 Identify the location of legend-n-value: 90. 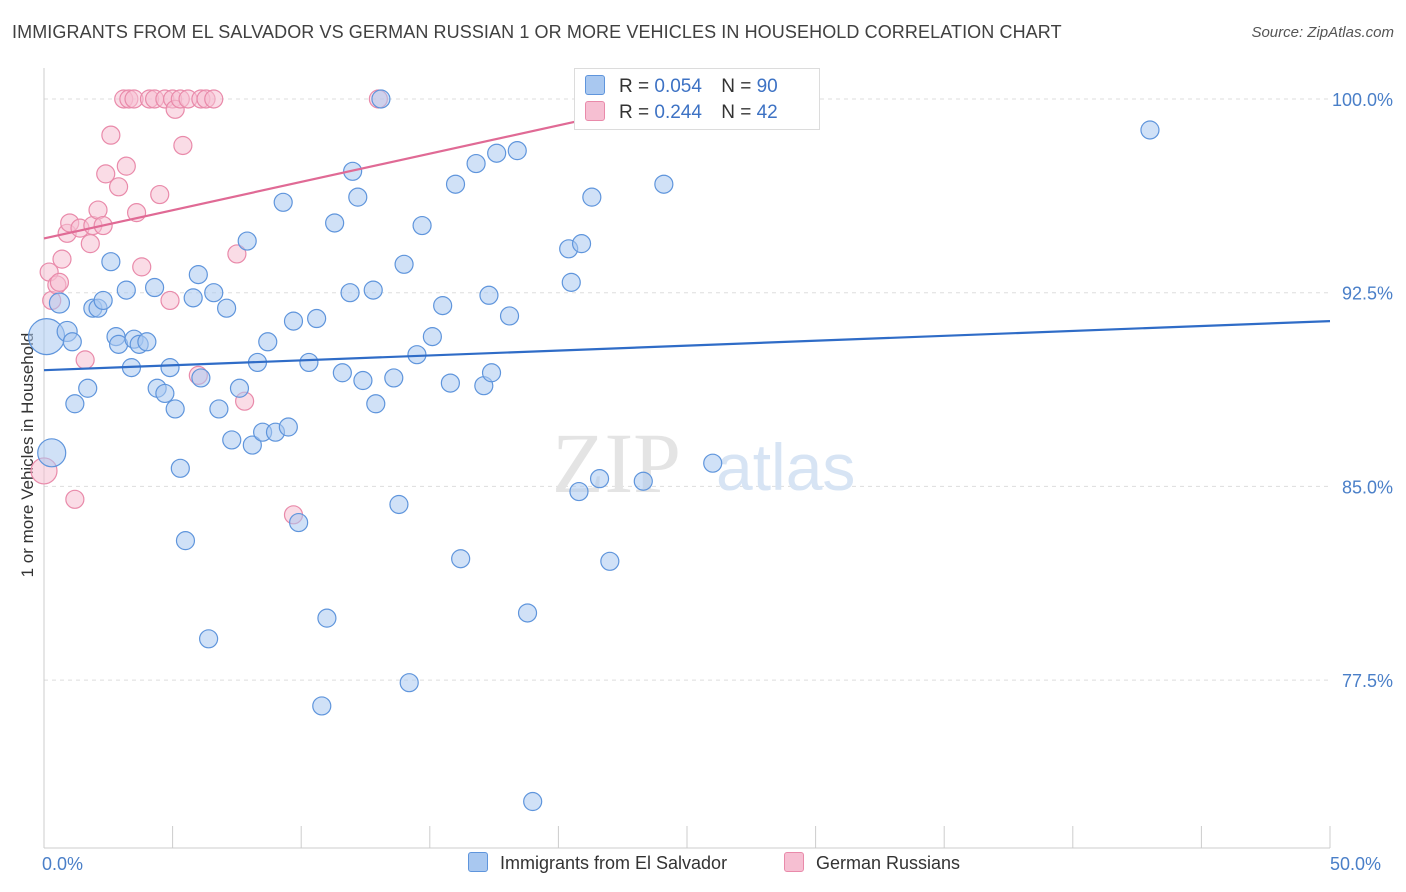
(767, 86).